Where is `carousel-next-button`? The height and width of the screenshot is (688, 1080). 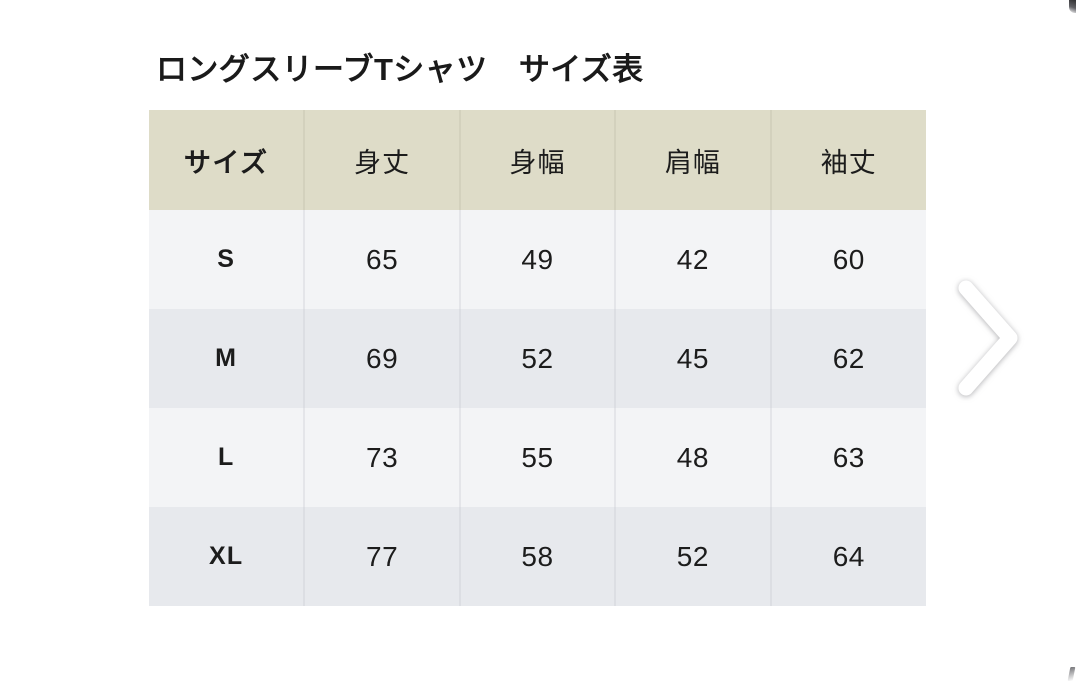
carousel-next-button is located at coordinates (988, 338).